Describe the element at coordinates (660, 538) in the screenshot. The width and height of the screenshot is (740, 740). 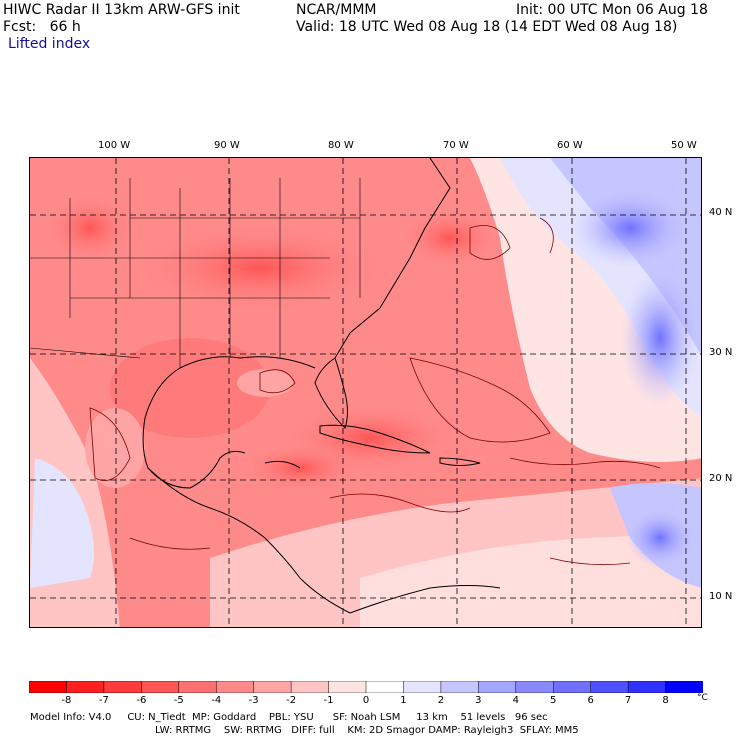
I see `field-blob-blue-southeast` at that location.